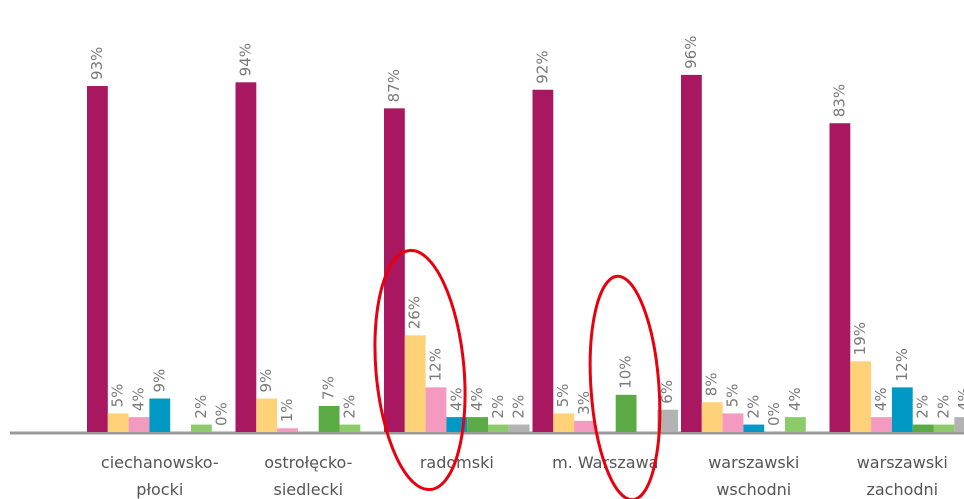 This screenshot has width=964, height=499. What do you see at coordinates (457, 462) in the screenshot?
I see `x-tick-label: radomski` at bounding box center [457, 462].